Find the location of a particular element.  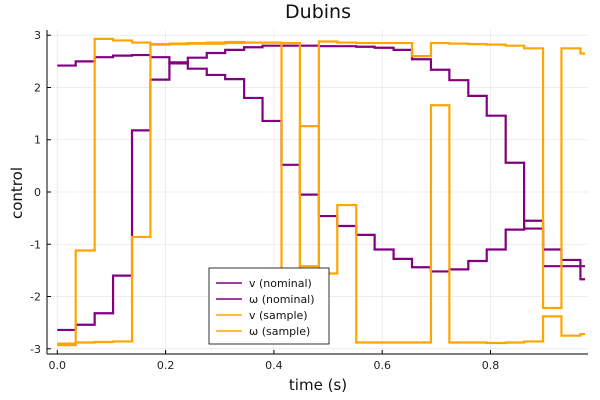

x-axis-title: time (s) is located at coordinates (318, 385).